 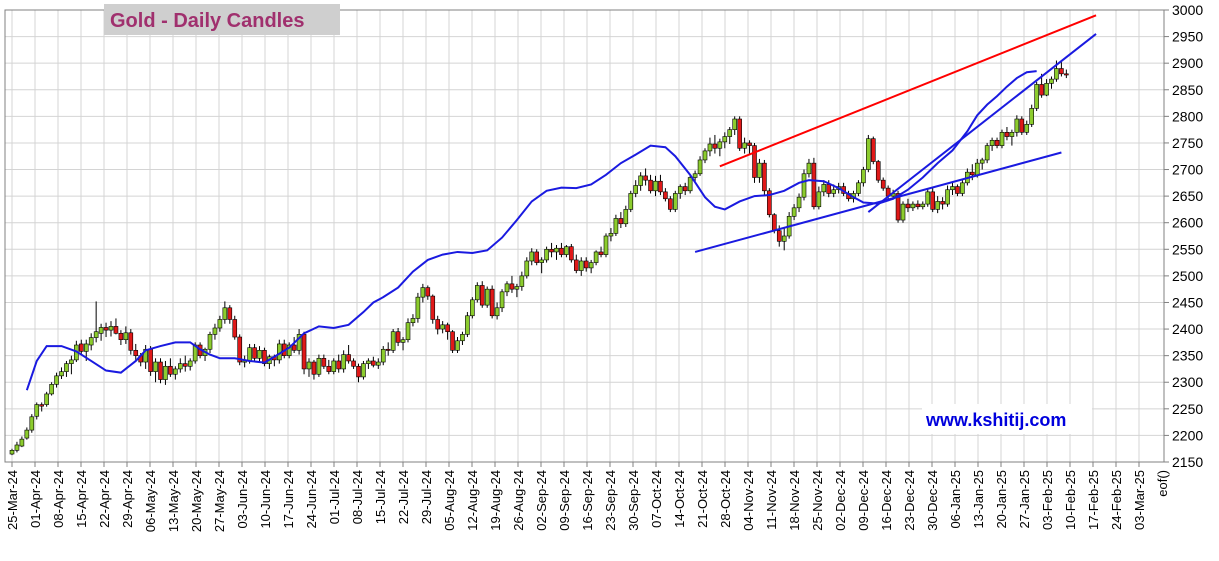 What do you see at coordinates (495, 500) in the screenshot?
I see `x-tick-label: 19-Aug-24` at bounding box center [495, 500].